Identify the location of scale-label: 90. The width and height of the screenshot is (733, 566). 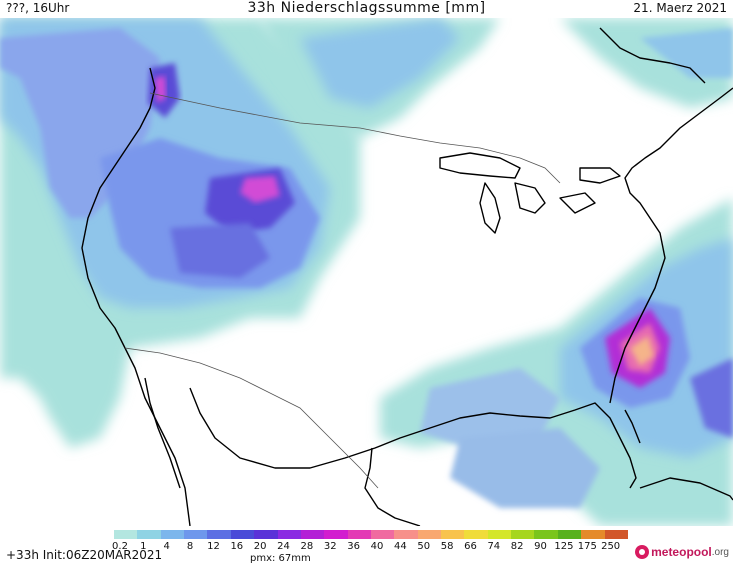
(540, 546).